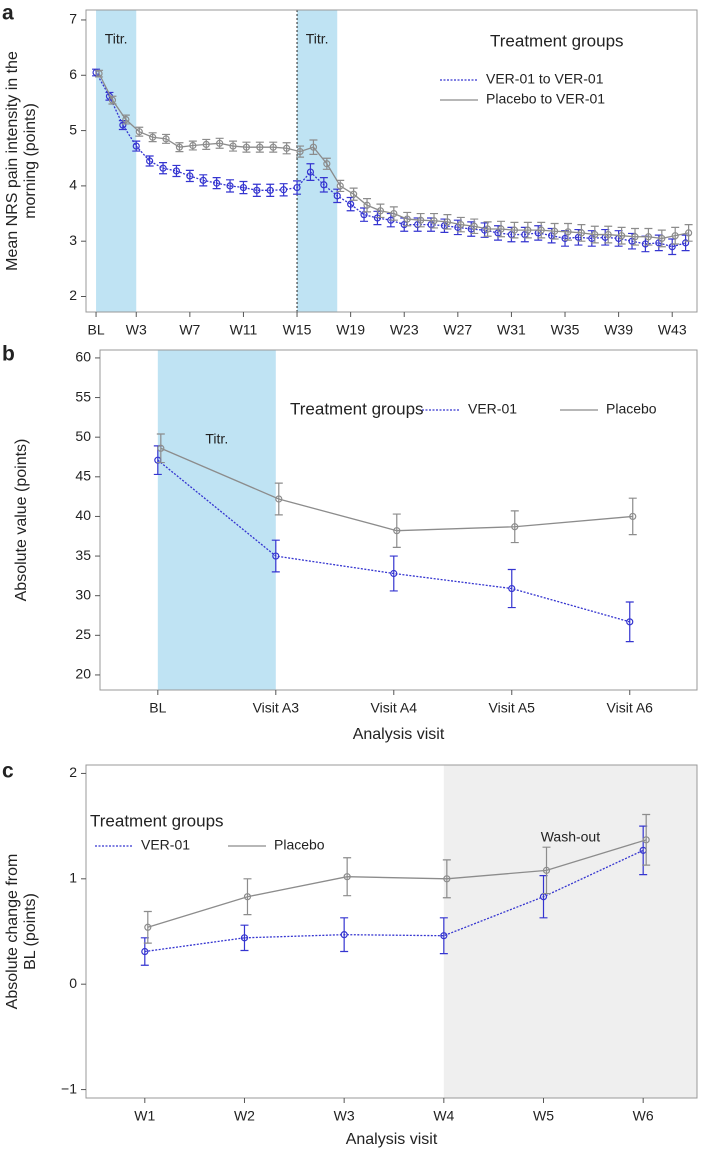  What do you see at coordinates (492, 409) in the screenshot?
I see `legend-label: VER-01` at bounding box center [492, 409].